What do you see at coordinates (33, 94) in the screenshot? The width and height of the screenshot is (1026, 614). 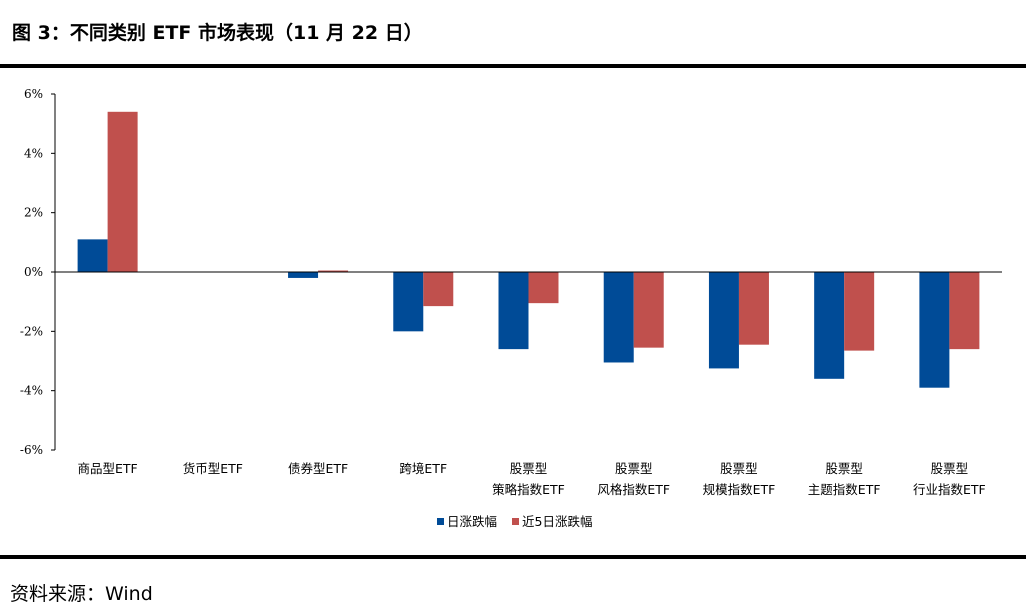 I see `y-tick-label: 6%` at bounding box center [33, 94].